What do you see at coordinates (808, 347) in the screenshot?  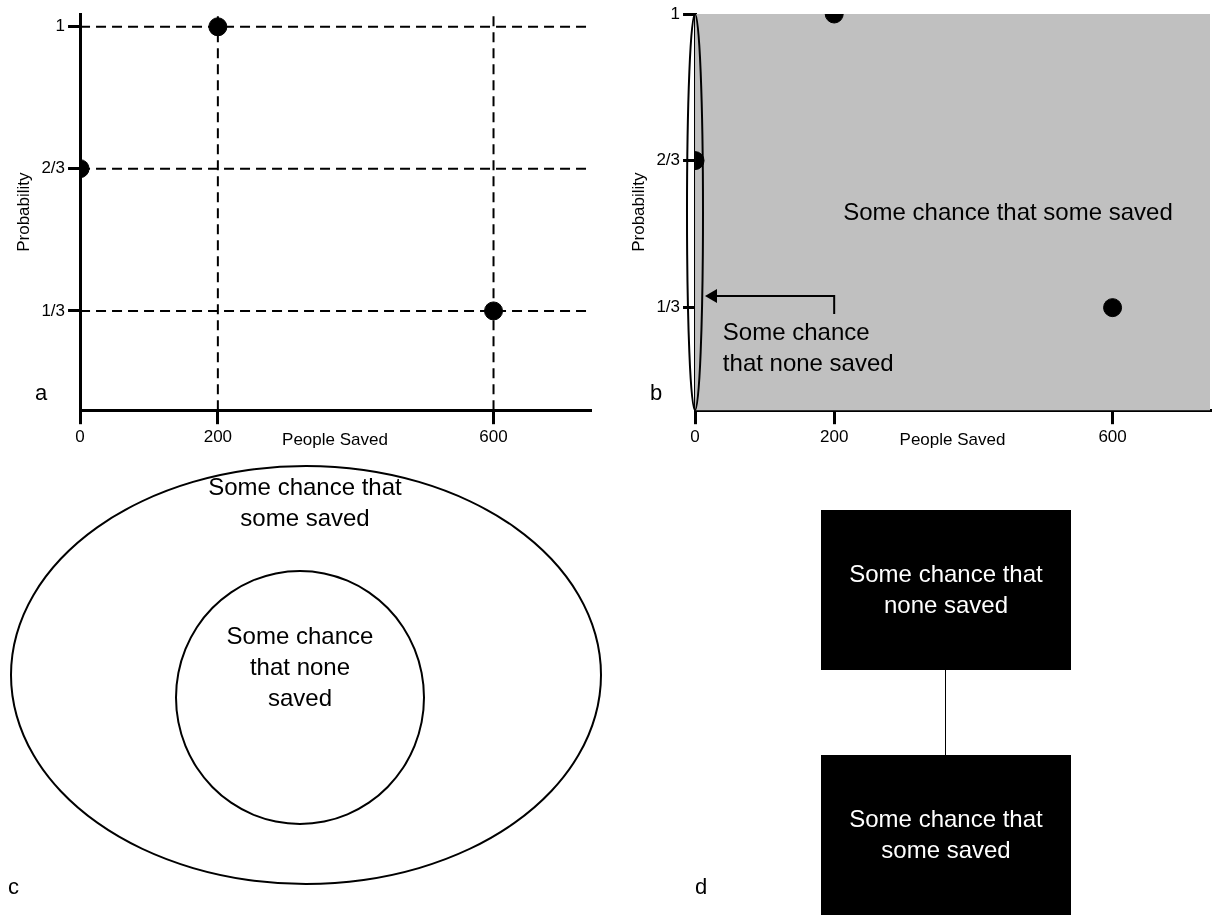 I see `annotation: Some chance that none saved` at bounding box center [808, 347].